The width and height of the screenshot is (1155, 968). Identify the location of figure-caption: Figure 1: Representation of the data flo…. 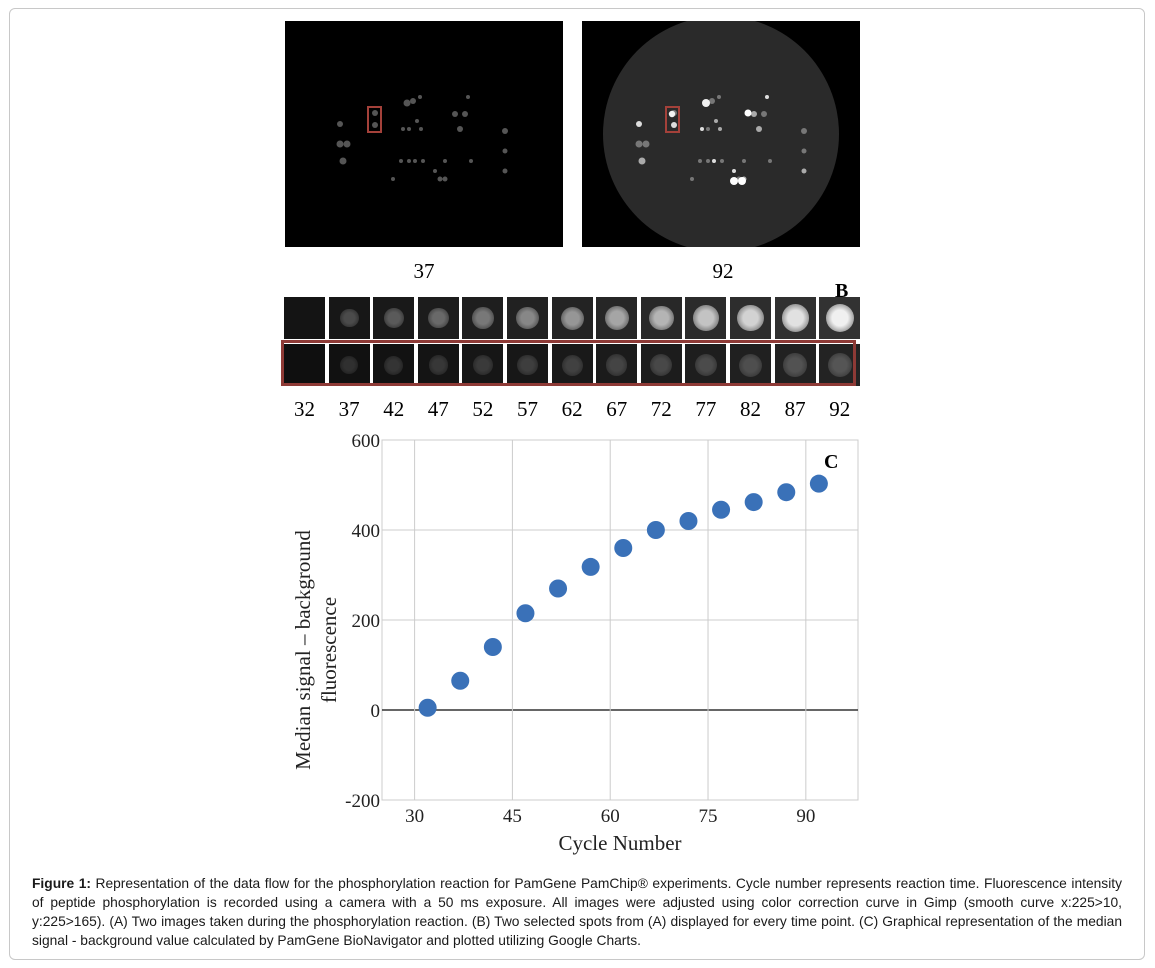
(577, 912).